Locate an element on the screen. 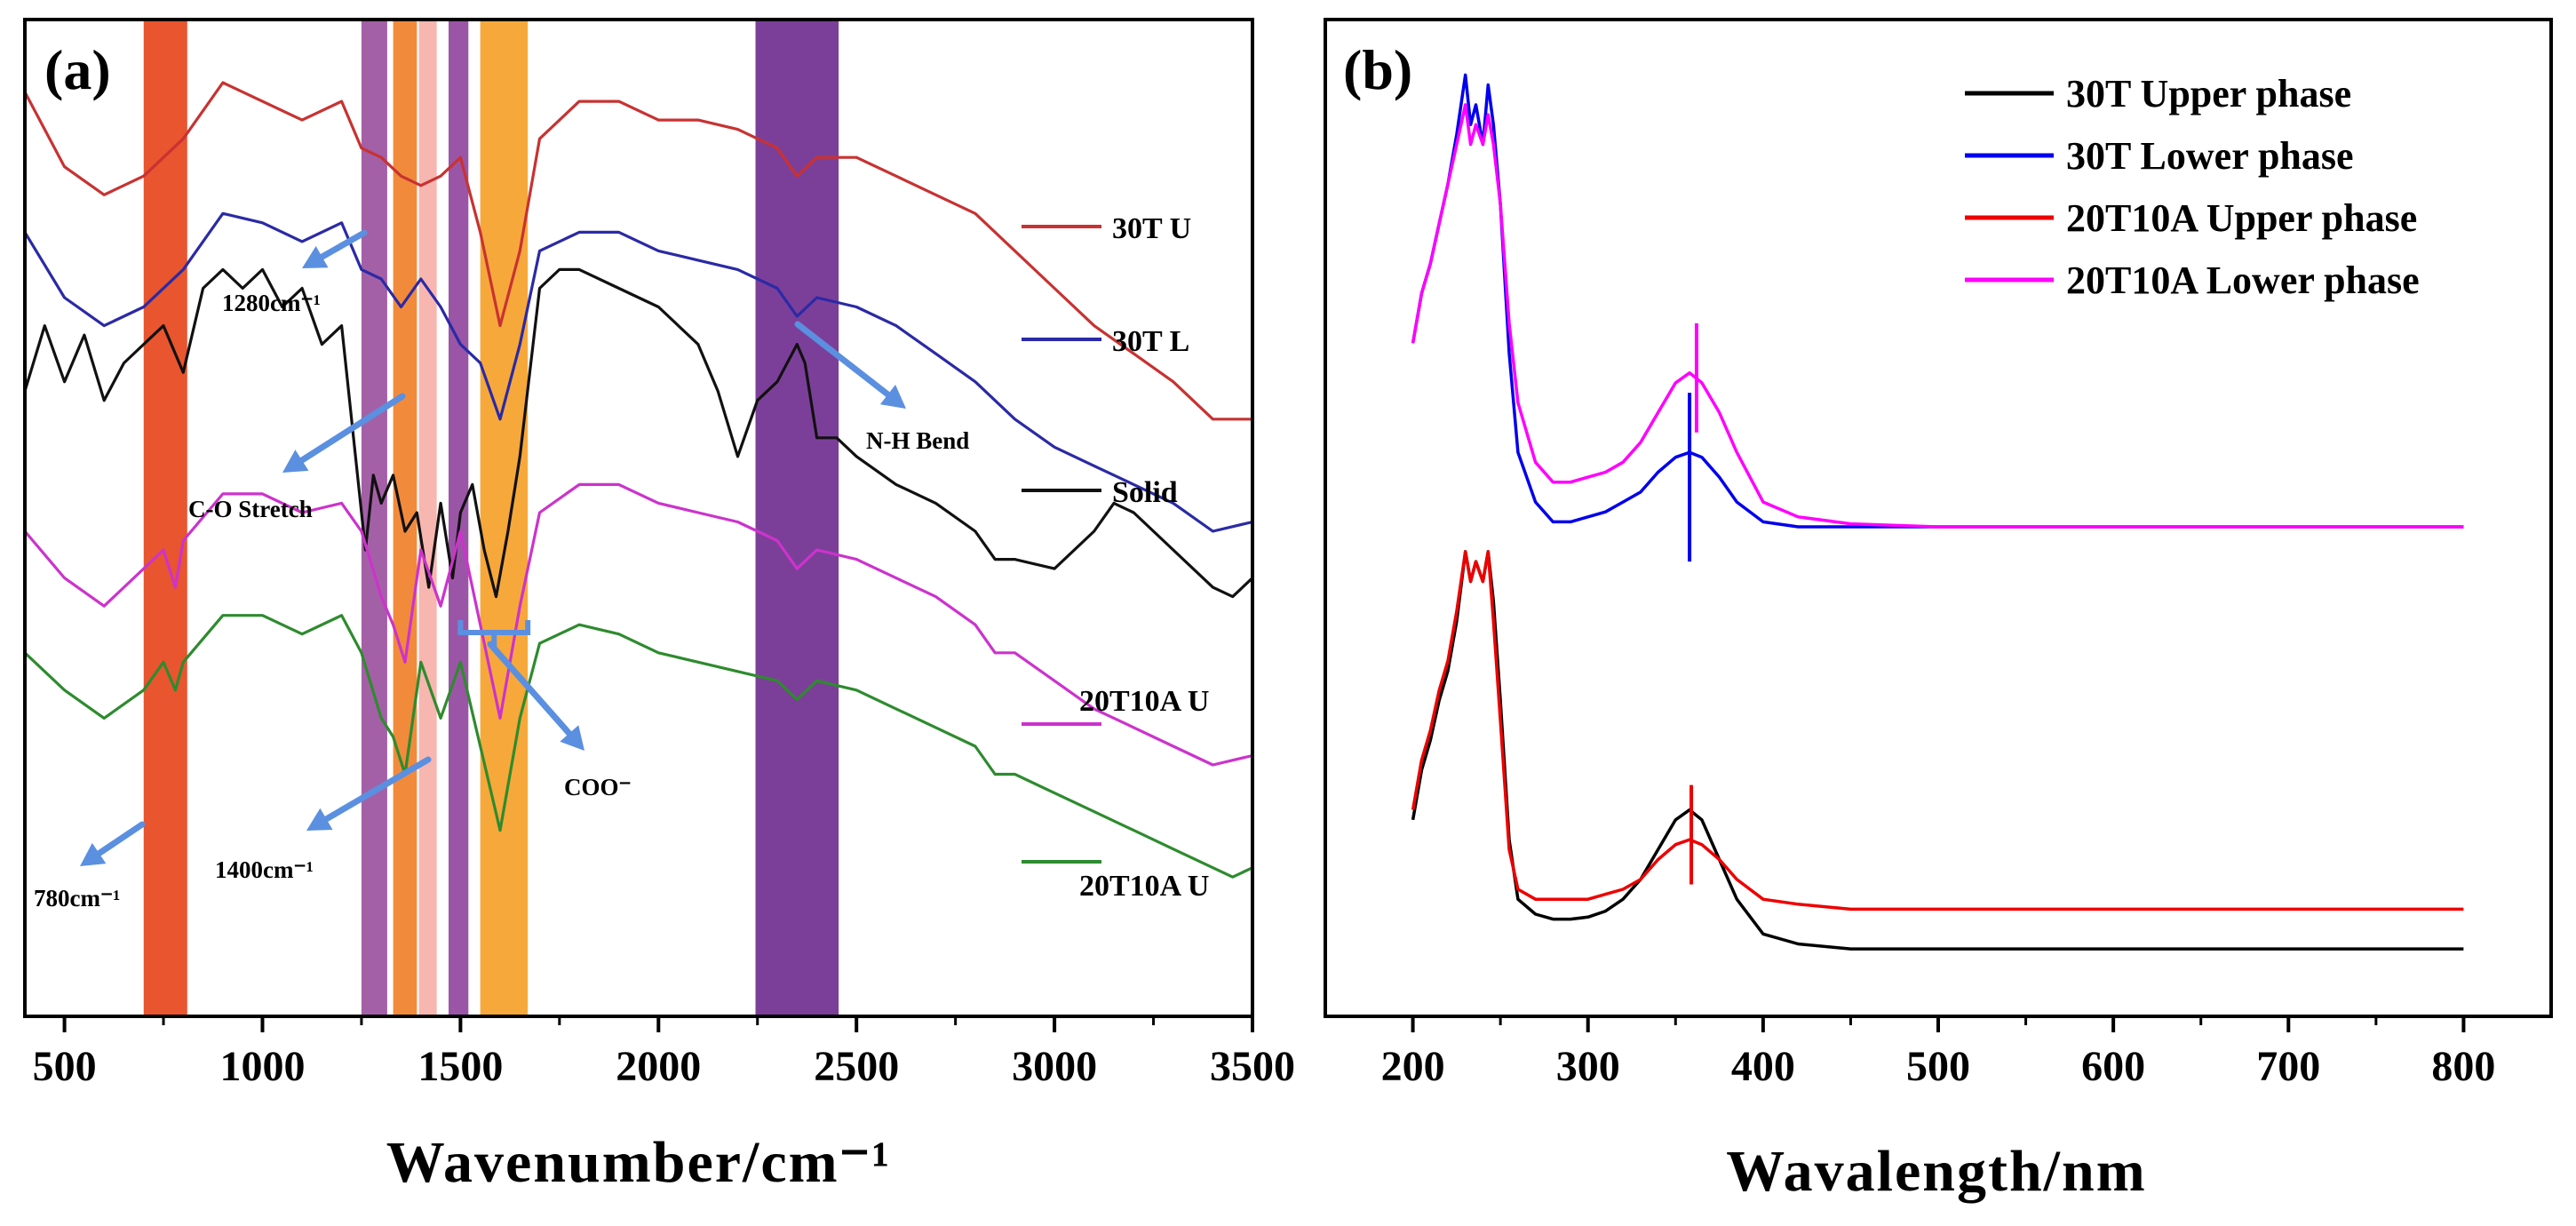 This screenshot has height=1226, width=2576. annotation-arrow-5-shaft is located at coordinates (377, 790).